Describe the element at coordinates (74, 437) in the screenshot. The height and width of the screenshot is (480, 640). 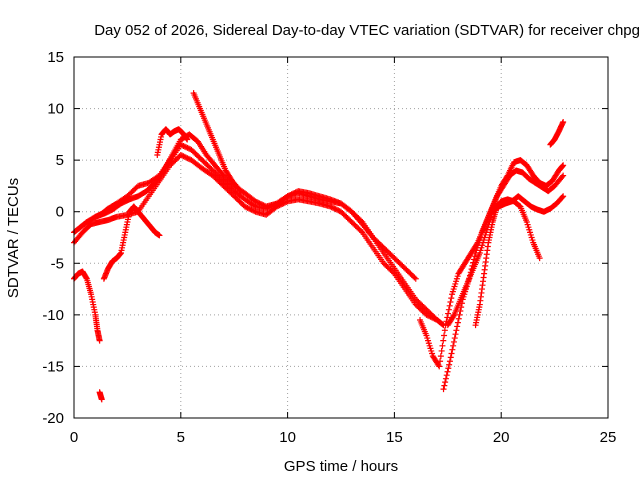
I see `x-tick-label: 0` at that location.